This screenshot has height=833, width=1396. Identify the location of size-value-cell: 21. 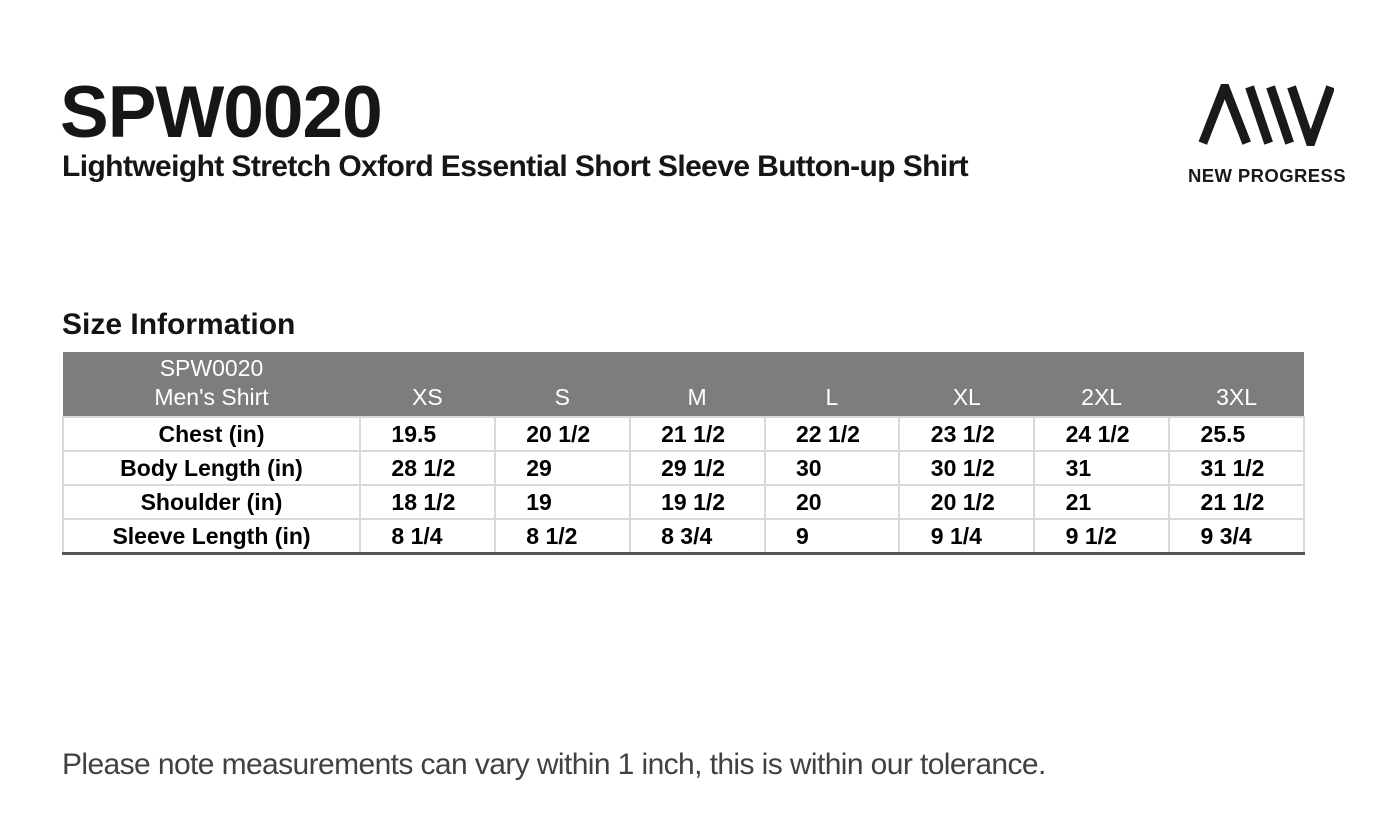
(1101, 501).